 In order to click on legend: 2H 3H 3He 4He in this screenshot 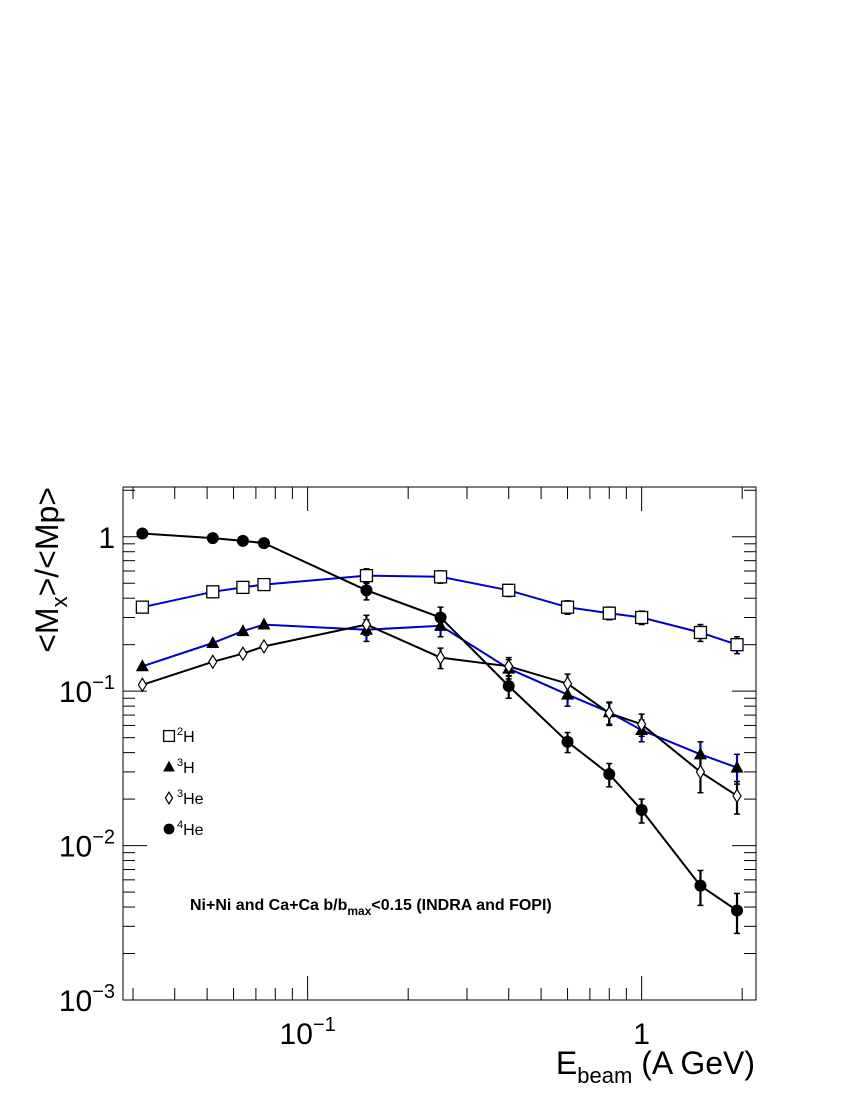, I will do `click(183, 782)`.